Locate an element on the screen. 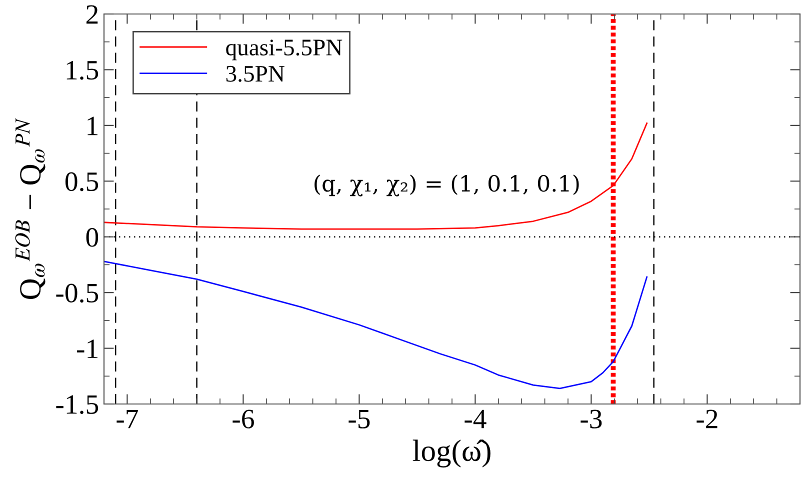  legend-label: 3.5PN is located at coordinates (255, 74).